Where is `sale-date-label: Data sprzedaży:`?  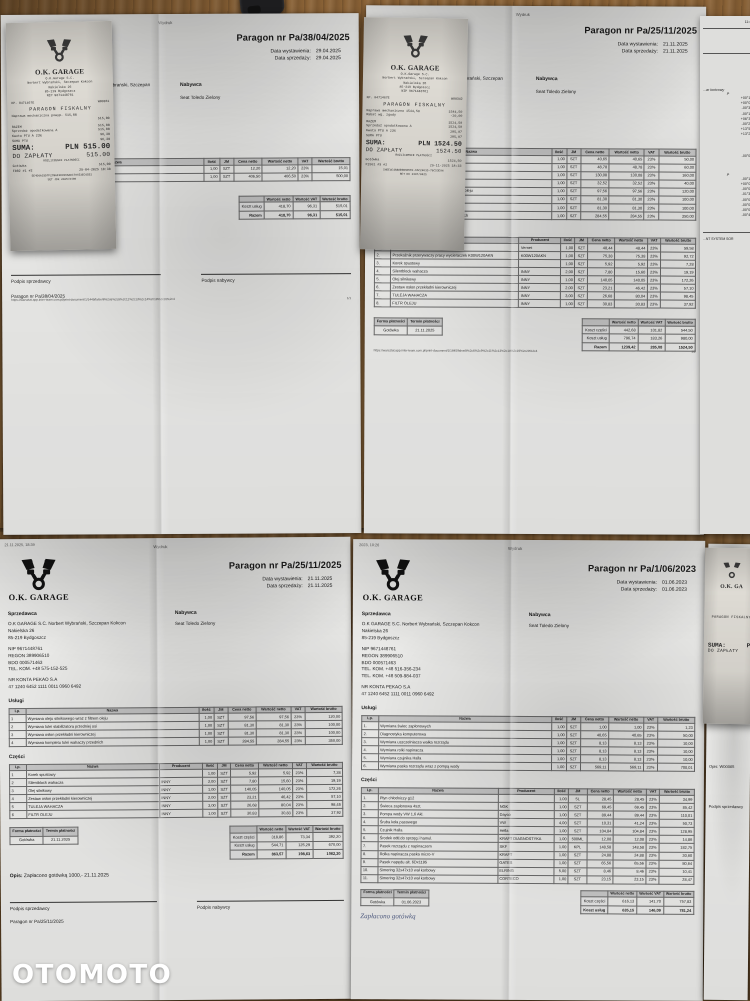 sale-date-label: Data sprzedaży: is located at coordinates (639, 51).